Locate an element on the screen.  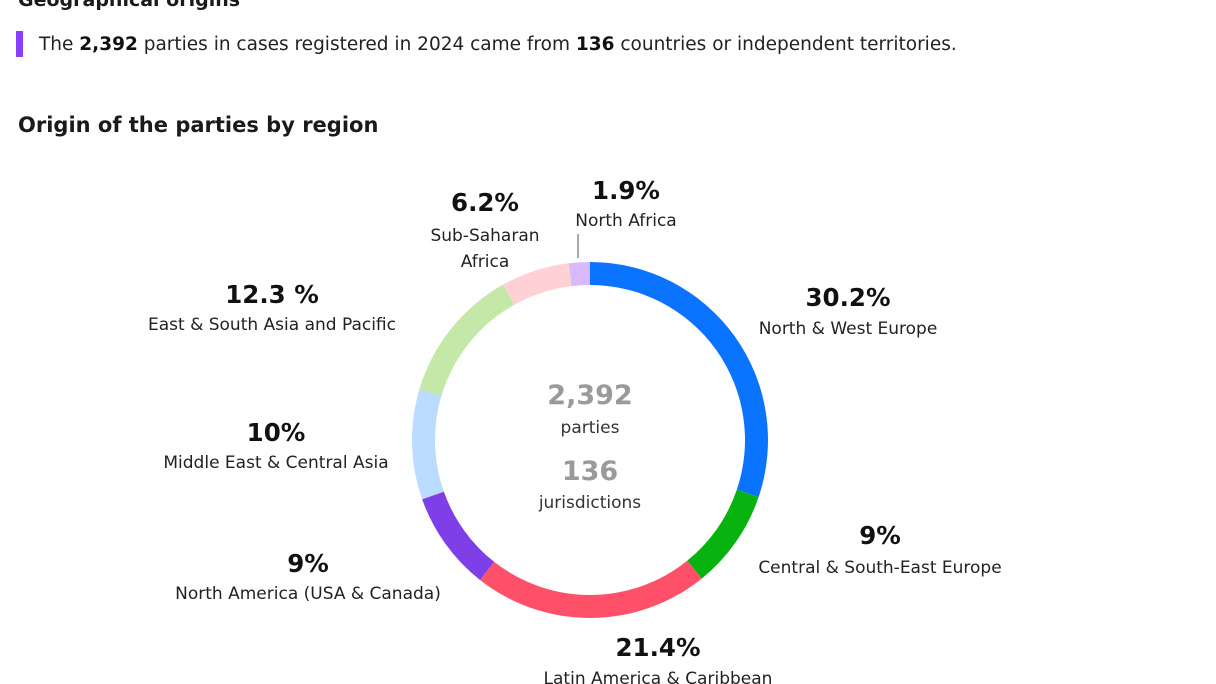
region-label: North Africa is located at coordinates (625, 221).